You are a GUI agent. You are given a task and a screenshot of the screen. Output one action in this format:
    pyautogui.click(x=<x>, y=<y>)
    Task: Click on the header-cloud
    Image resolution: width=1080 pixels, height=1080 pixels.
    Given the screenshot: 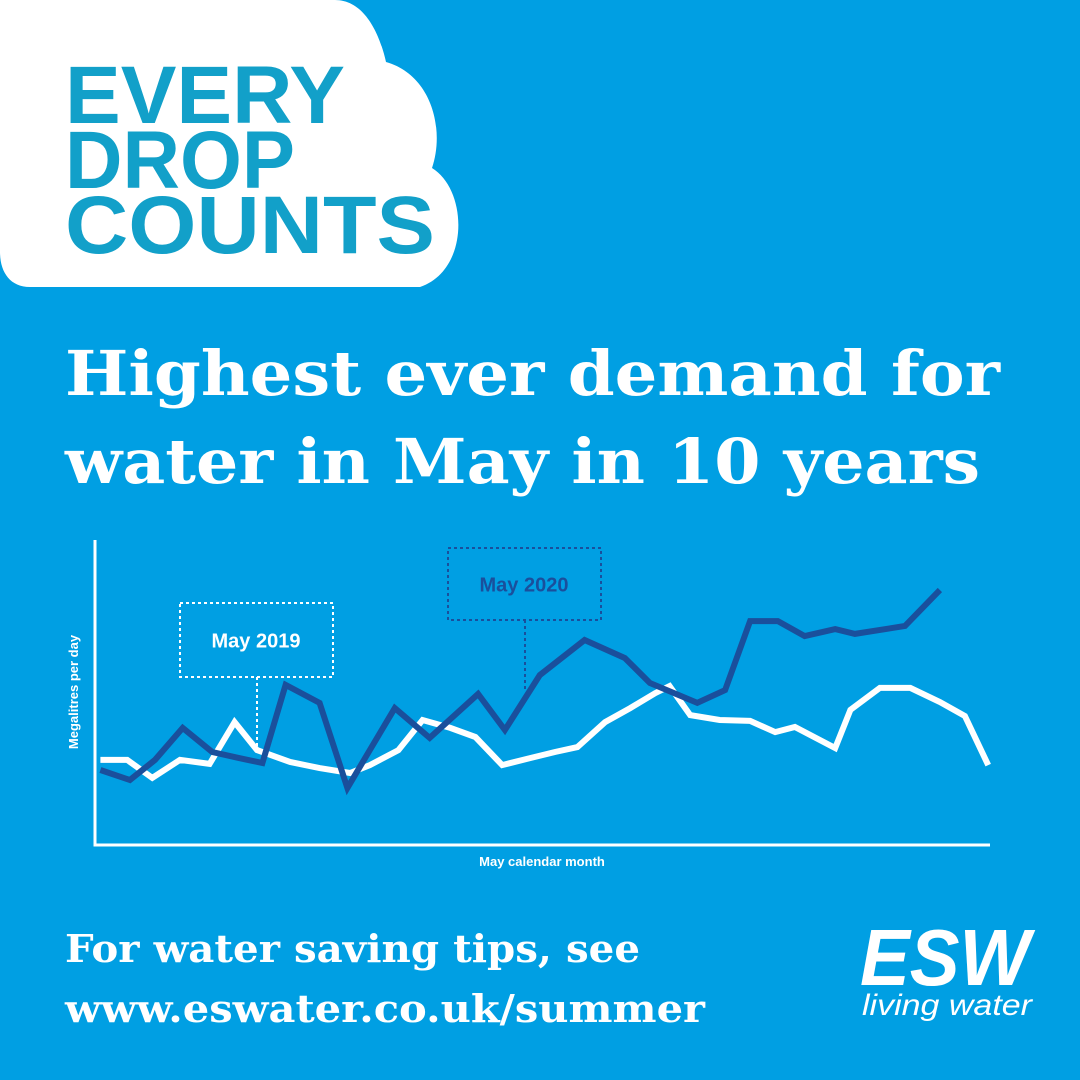 What is the action you would take?
    pyautogui.click(x=229, y=143)
    